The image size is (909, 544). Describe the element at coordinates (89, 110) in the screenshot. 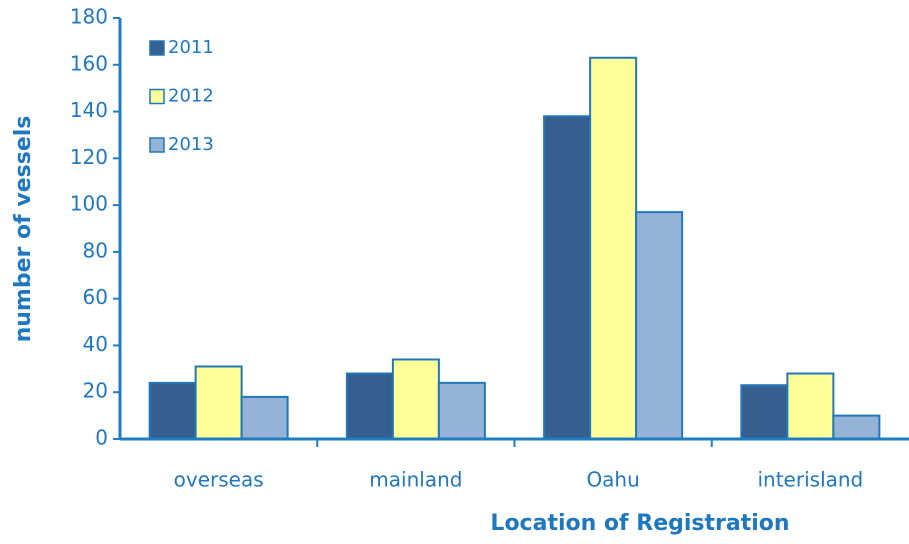

I see `y-tick-label: 140` at that location.